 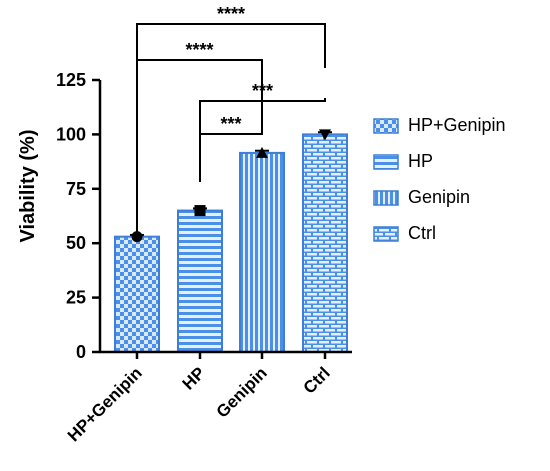 I want to click on data-point-triangle, so click(x=262, y=152).